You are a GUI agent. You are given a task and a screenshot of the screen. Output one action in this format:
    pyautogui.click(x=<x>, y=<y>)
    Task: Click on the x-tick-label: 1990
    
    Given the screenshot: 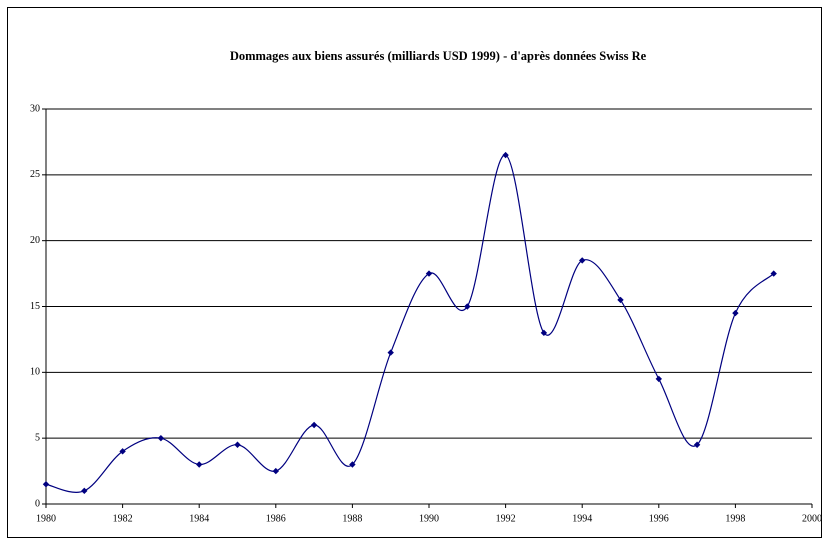 What is the action you would take?
    pyautogui.click(x=429, y=518)
    